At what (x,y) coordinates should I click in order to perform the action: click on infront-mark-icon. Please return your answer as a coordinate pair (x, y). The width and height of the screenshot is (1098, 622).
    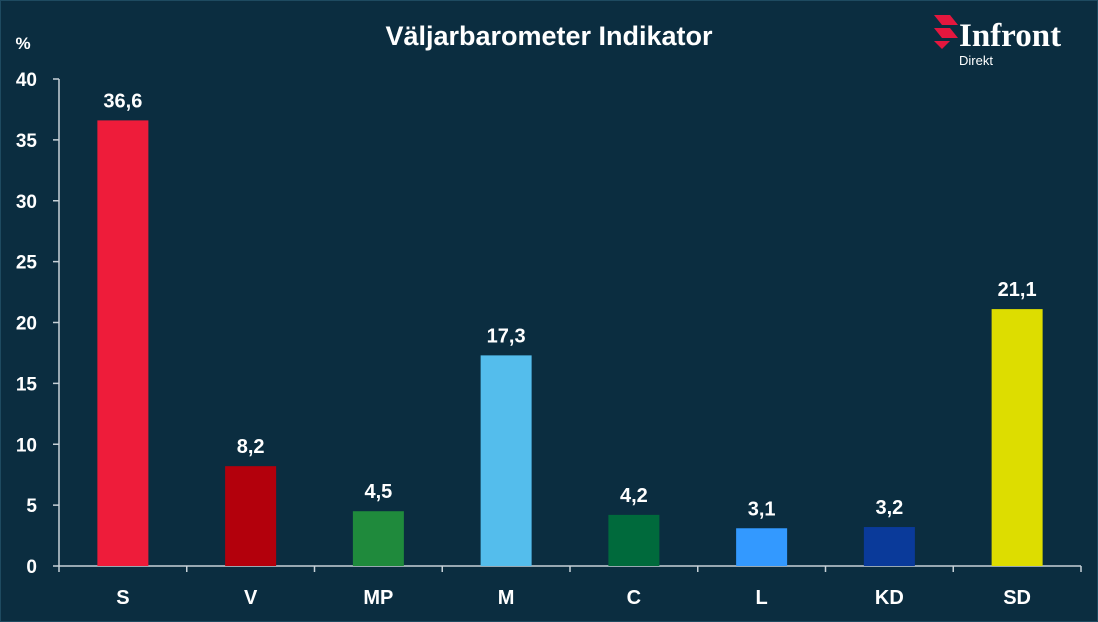
    Looking at the image, I should click on (946, 32).